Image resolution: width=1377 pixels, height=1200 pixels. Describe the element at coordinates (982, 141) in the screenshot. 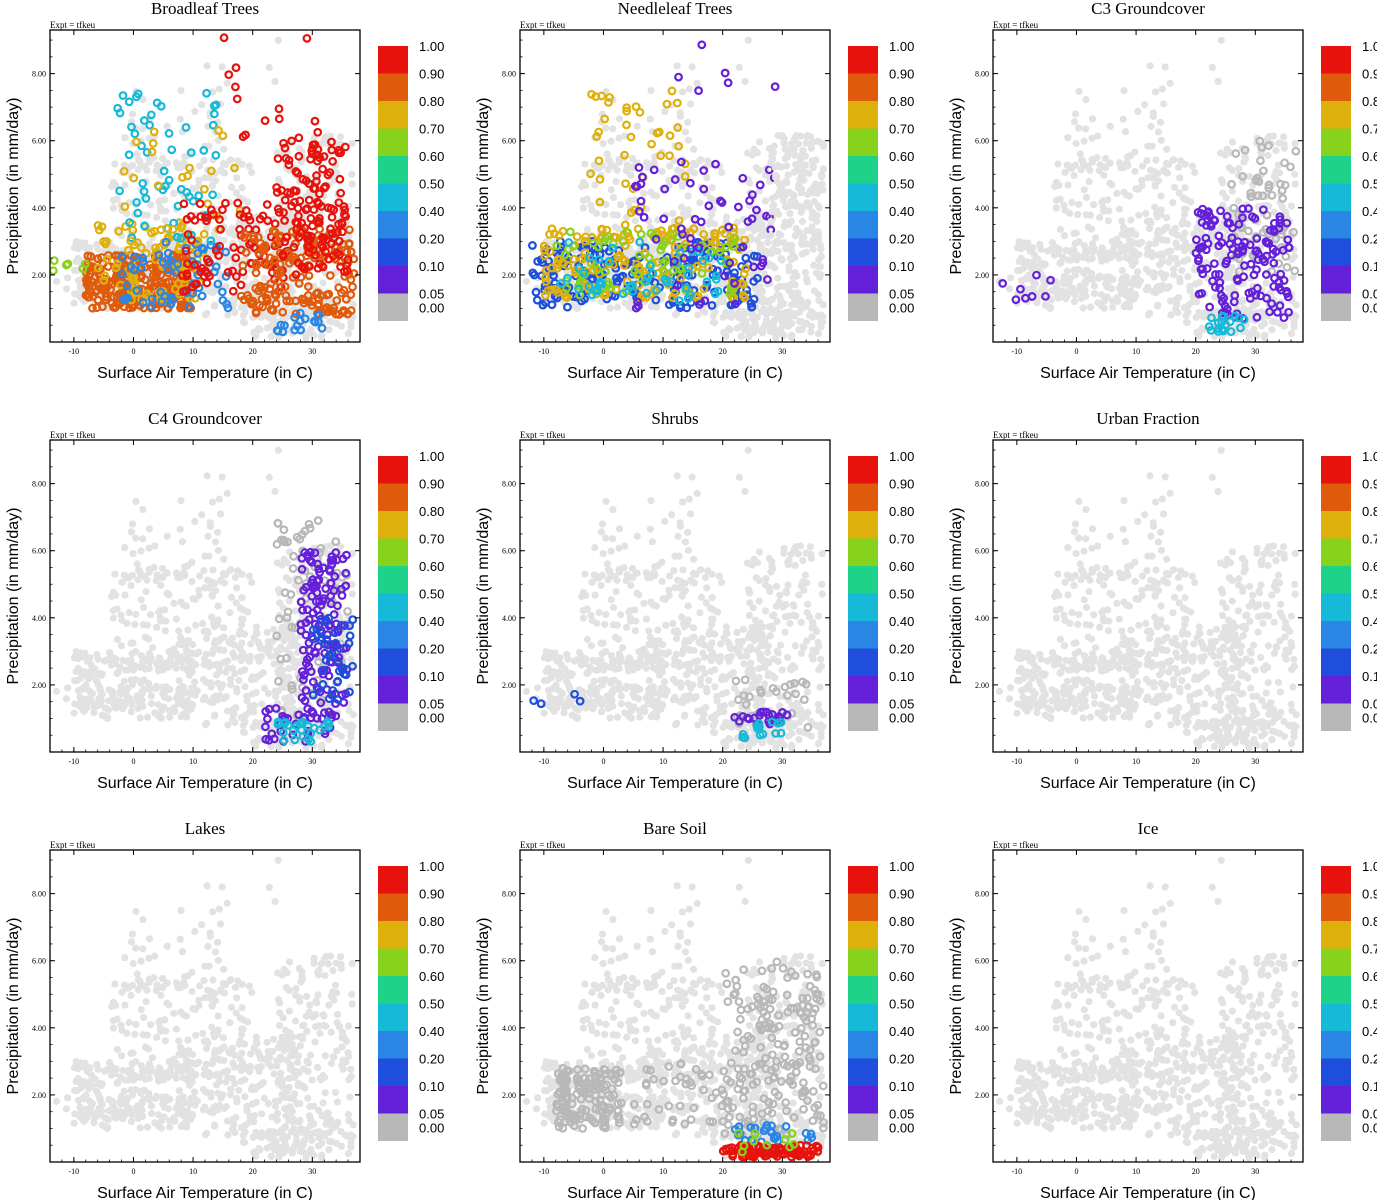

I see `y-tick-label: 6.00` at that location.